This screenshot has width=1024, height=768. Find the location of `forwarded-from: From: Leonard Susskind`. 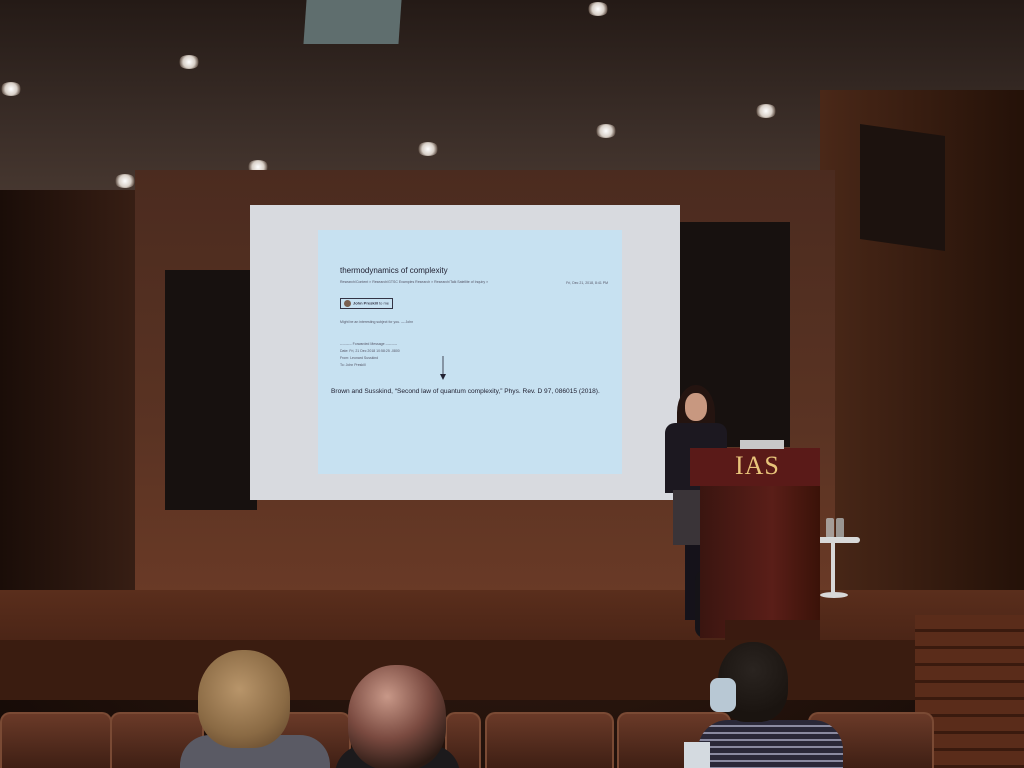

forwarded-from: From: Leonard Susskind is located at coordinates (359, 358).